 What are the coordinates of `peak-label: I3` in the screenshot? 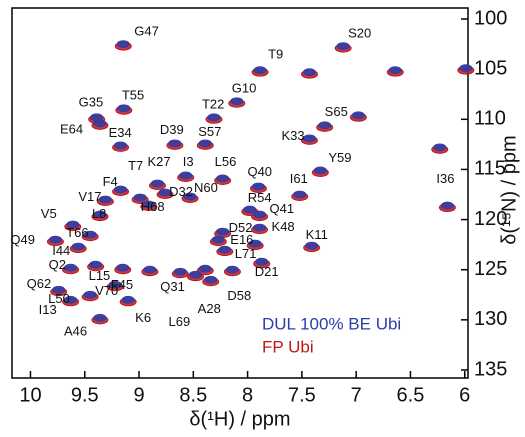 It's located at (188, 161).